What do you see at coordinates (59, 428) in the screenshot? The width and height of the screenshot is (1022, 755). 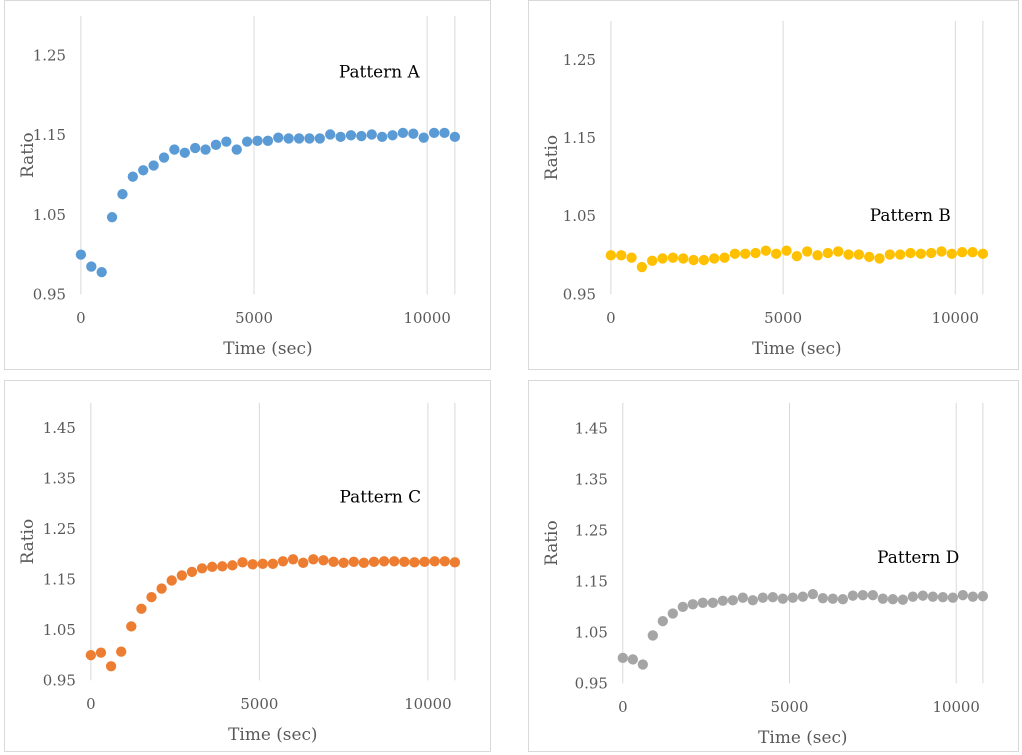 I see `y-tick-label-pattern-c-5: 1.45` at bounding box center [59, 428].